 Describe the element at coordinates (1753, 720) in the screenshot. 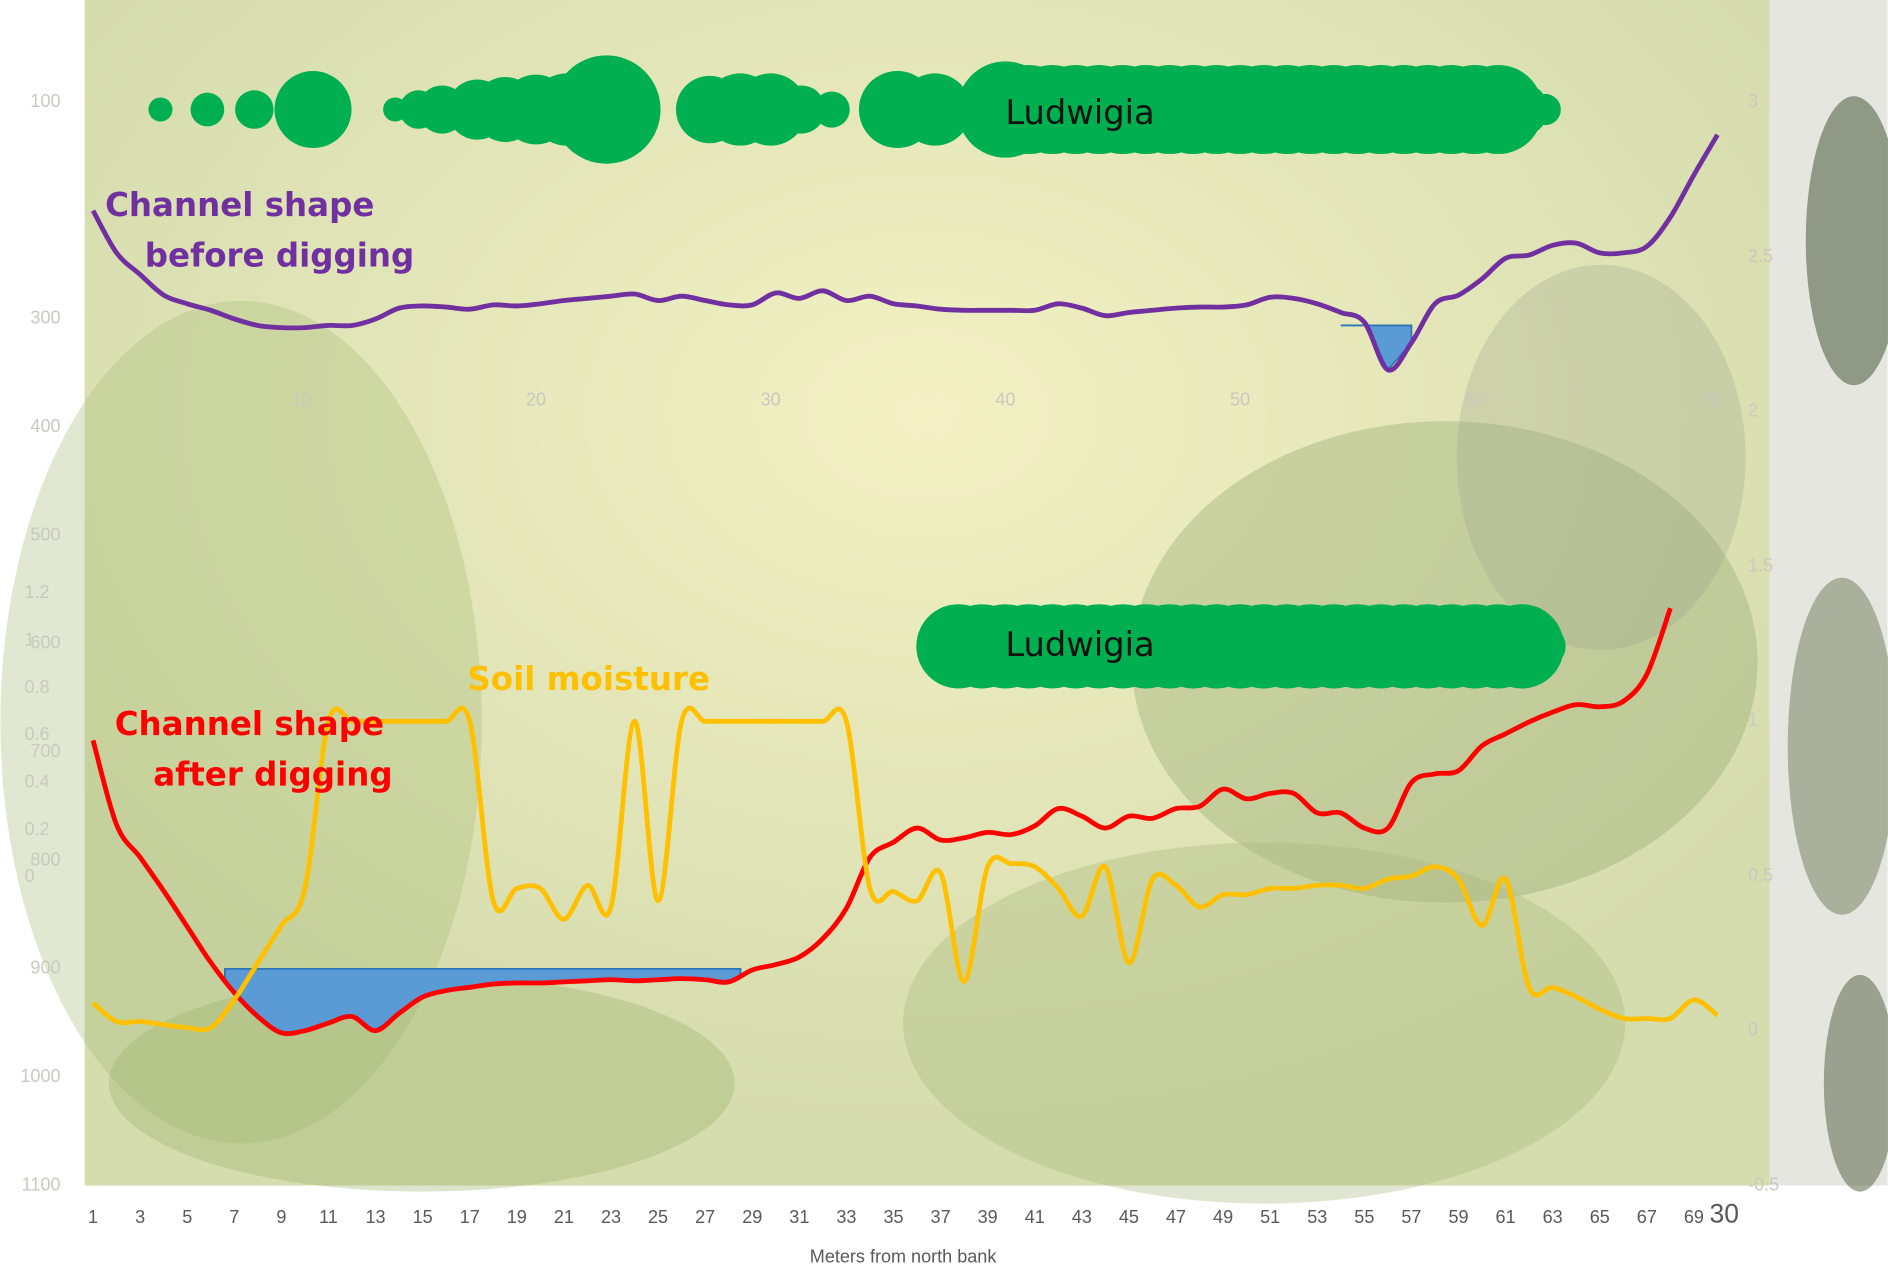

I see `y2-tick-label: 1` at that location.